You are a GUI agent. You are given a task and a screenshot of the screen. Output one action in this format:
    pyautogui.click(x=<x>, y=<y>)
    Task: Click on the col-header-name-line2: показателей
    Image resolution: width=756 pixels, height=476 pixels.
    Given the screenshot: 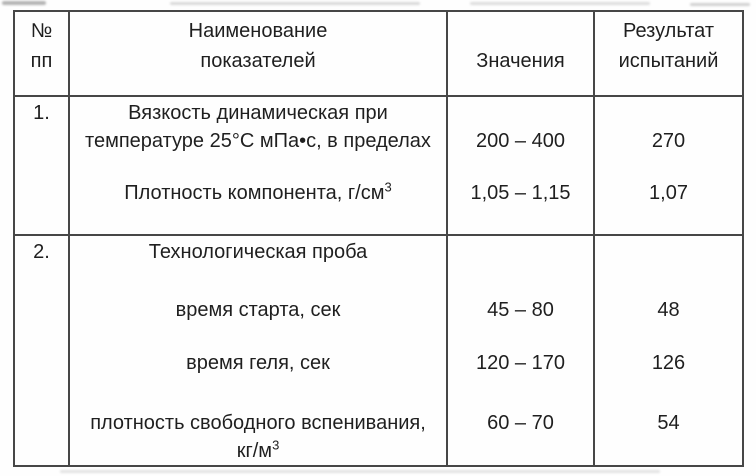 What is the action you would take?
    pyautogui.click(x=258, y=61)
    